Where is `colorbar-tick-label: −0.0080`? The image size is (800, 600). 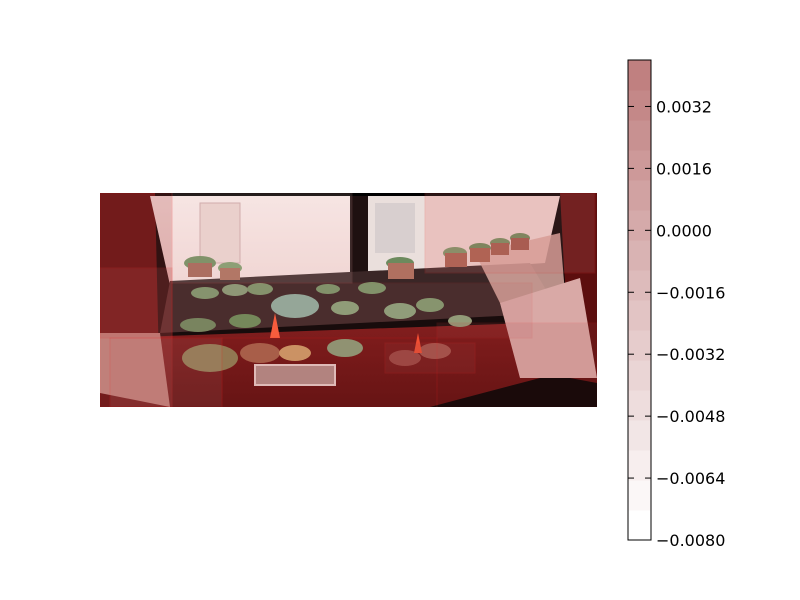
colorbar-tick-label: −0.0080 is located at coordinates (690, 540).